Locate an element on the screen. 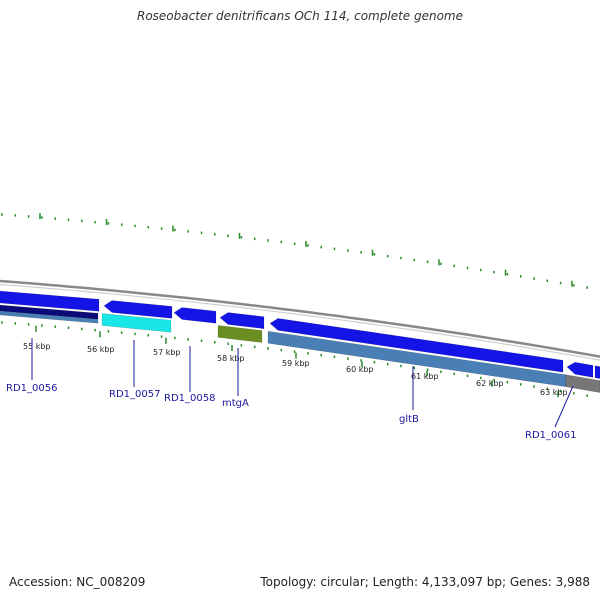  feature-bar-cyan is located at coordinates (136, 323).